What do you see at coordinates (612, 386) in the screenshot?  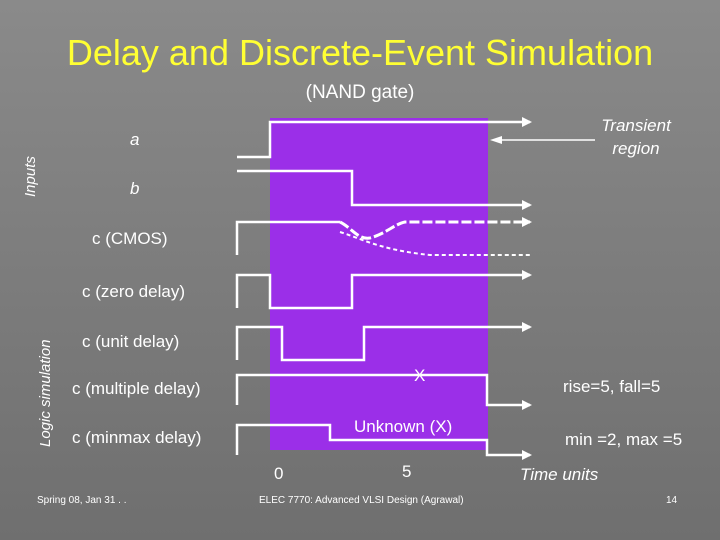 I see `rise-fall-label: rise=5, fall=5` at bounding box center [612, 386].